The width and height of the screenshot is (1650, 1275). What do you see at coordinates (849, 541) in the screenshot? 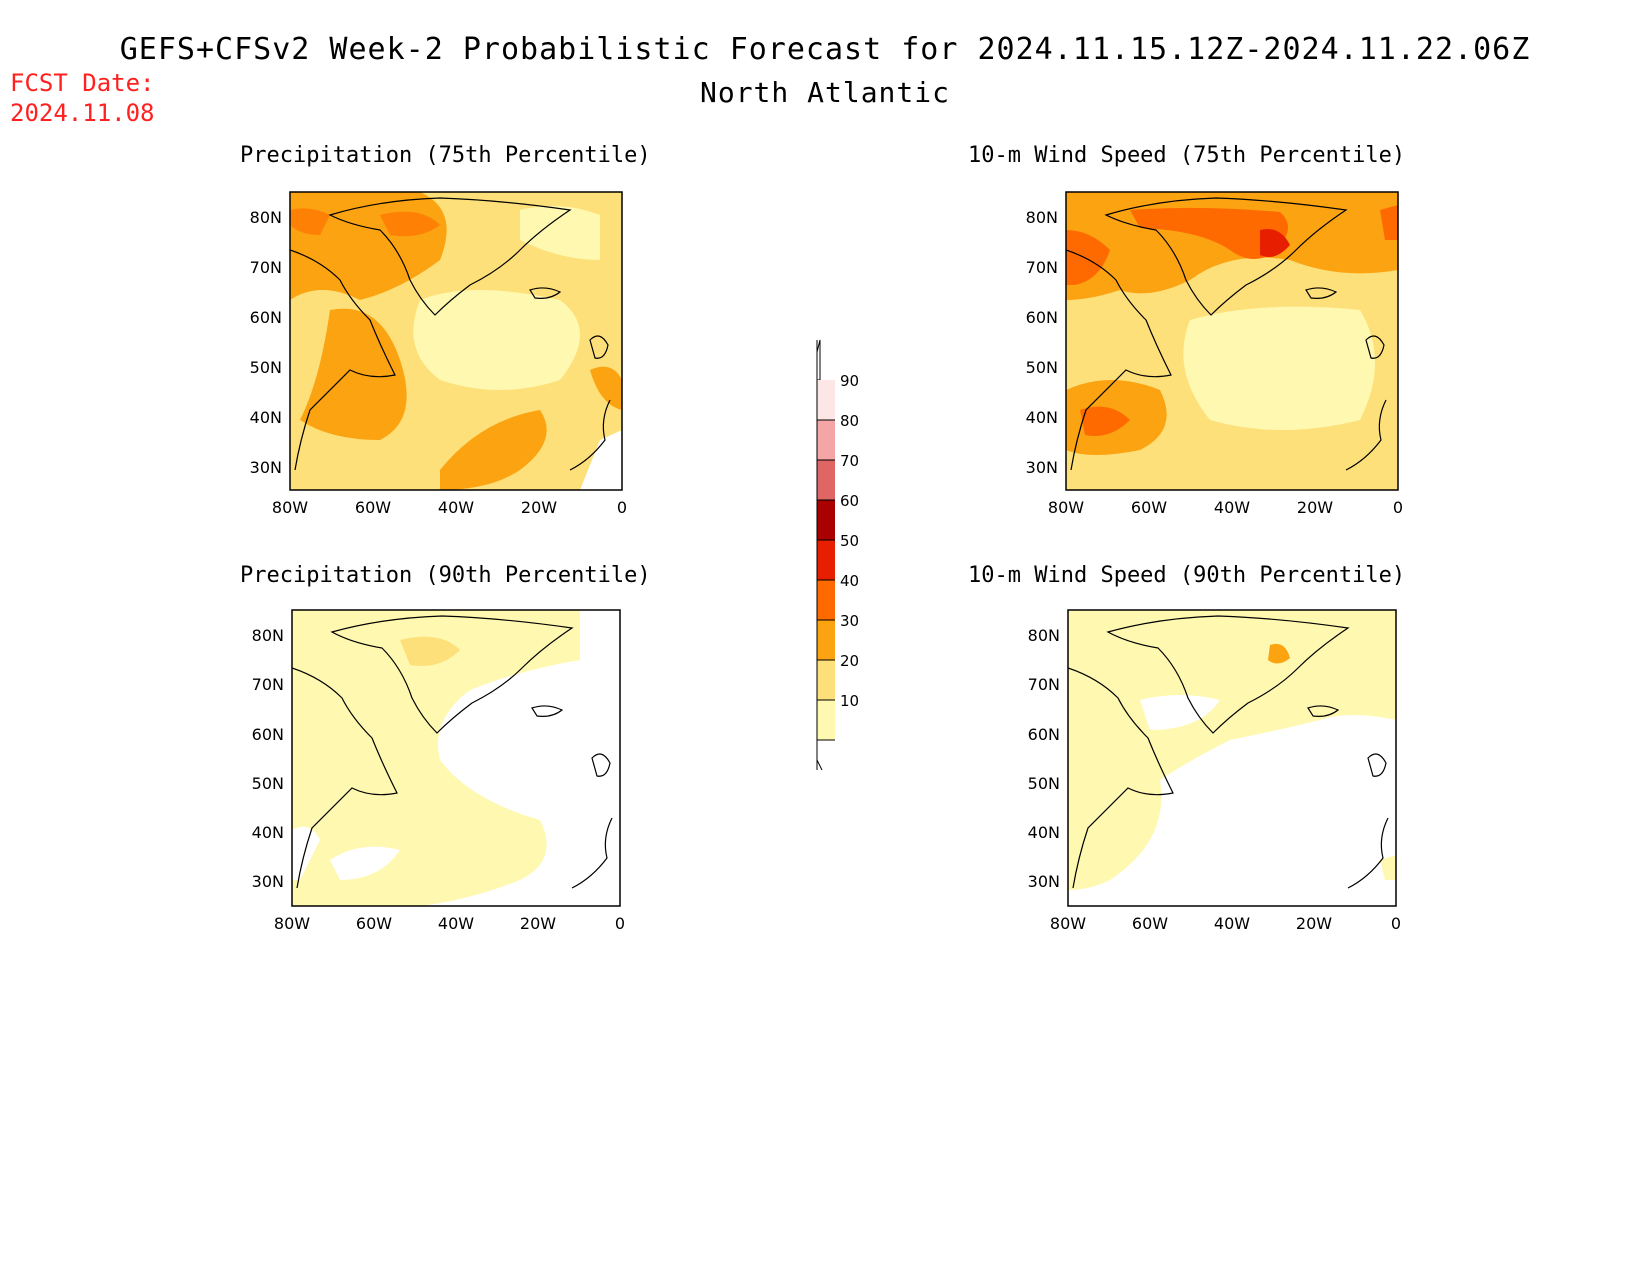
I see `colorbar-label: 50` at bounding box center [849, 541].